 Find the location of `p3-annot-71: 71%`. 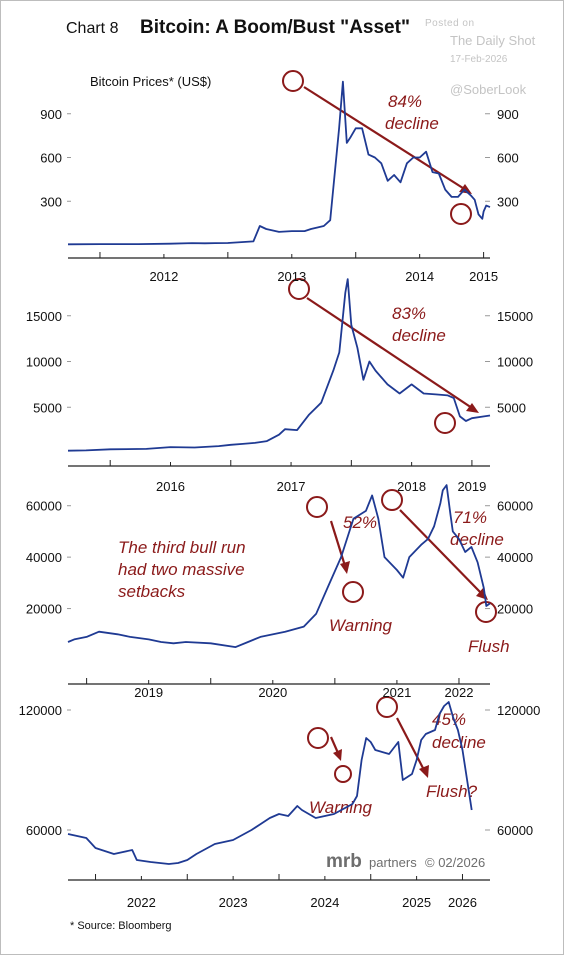

p3-annot-71: 71% is located at coordinates (470, 517).